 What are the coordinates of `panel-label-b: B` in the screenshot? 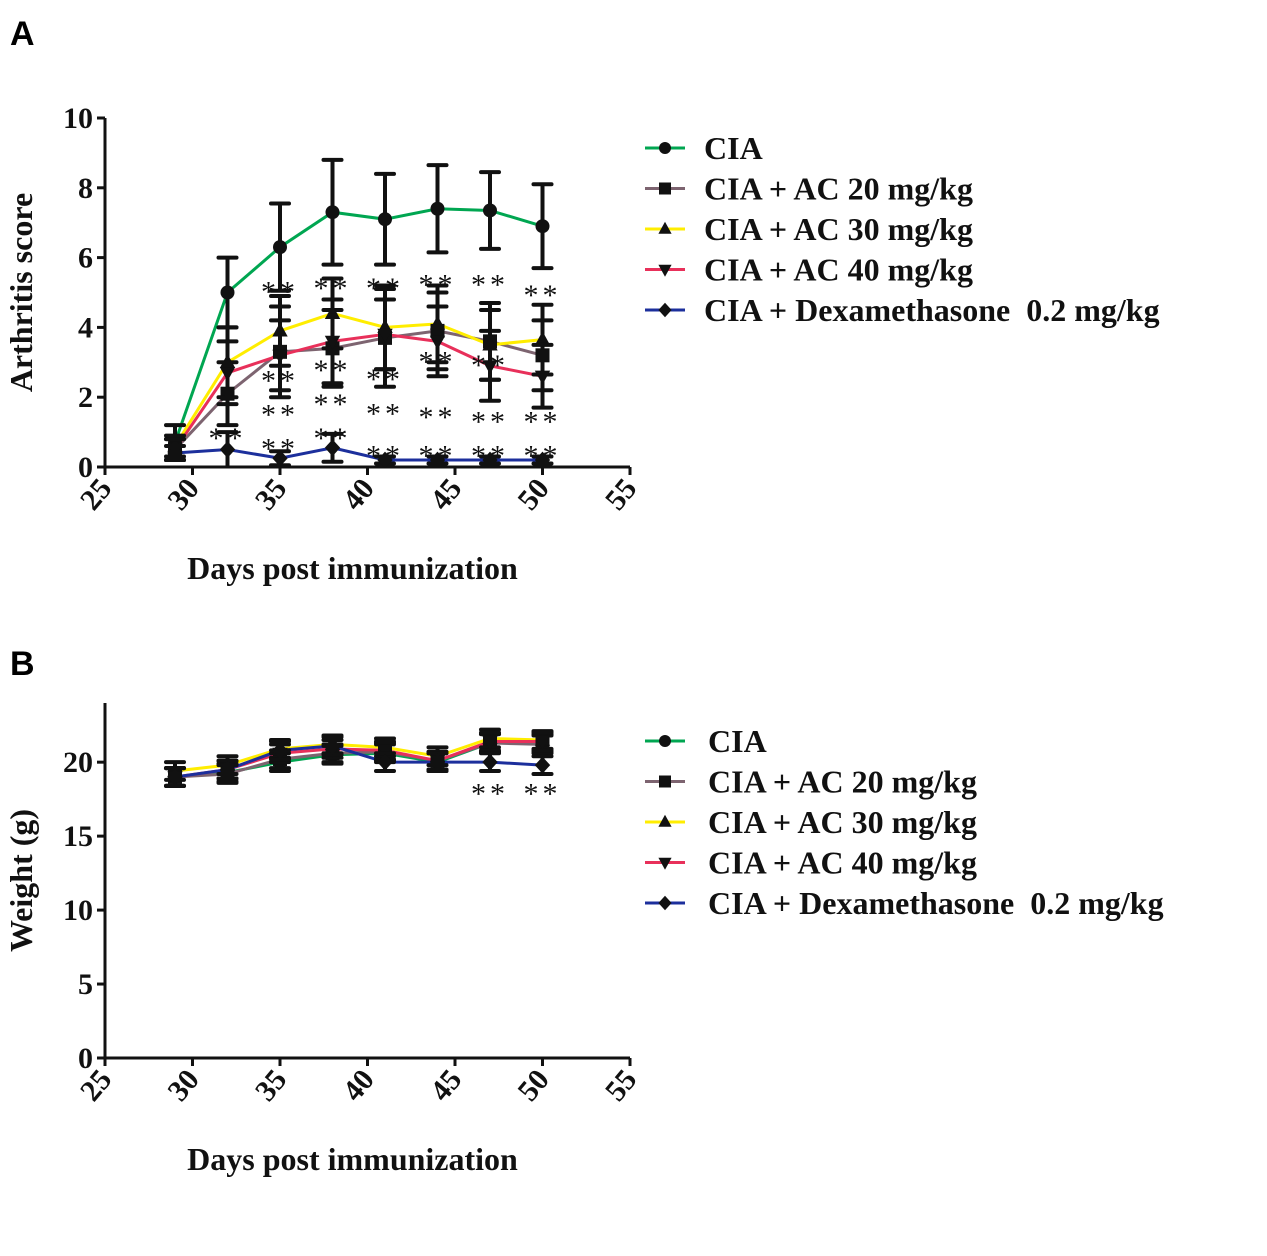 It's located at (22, 664).